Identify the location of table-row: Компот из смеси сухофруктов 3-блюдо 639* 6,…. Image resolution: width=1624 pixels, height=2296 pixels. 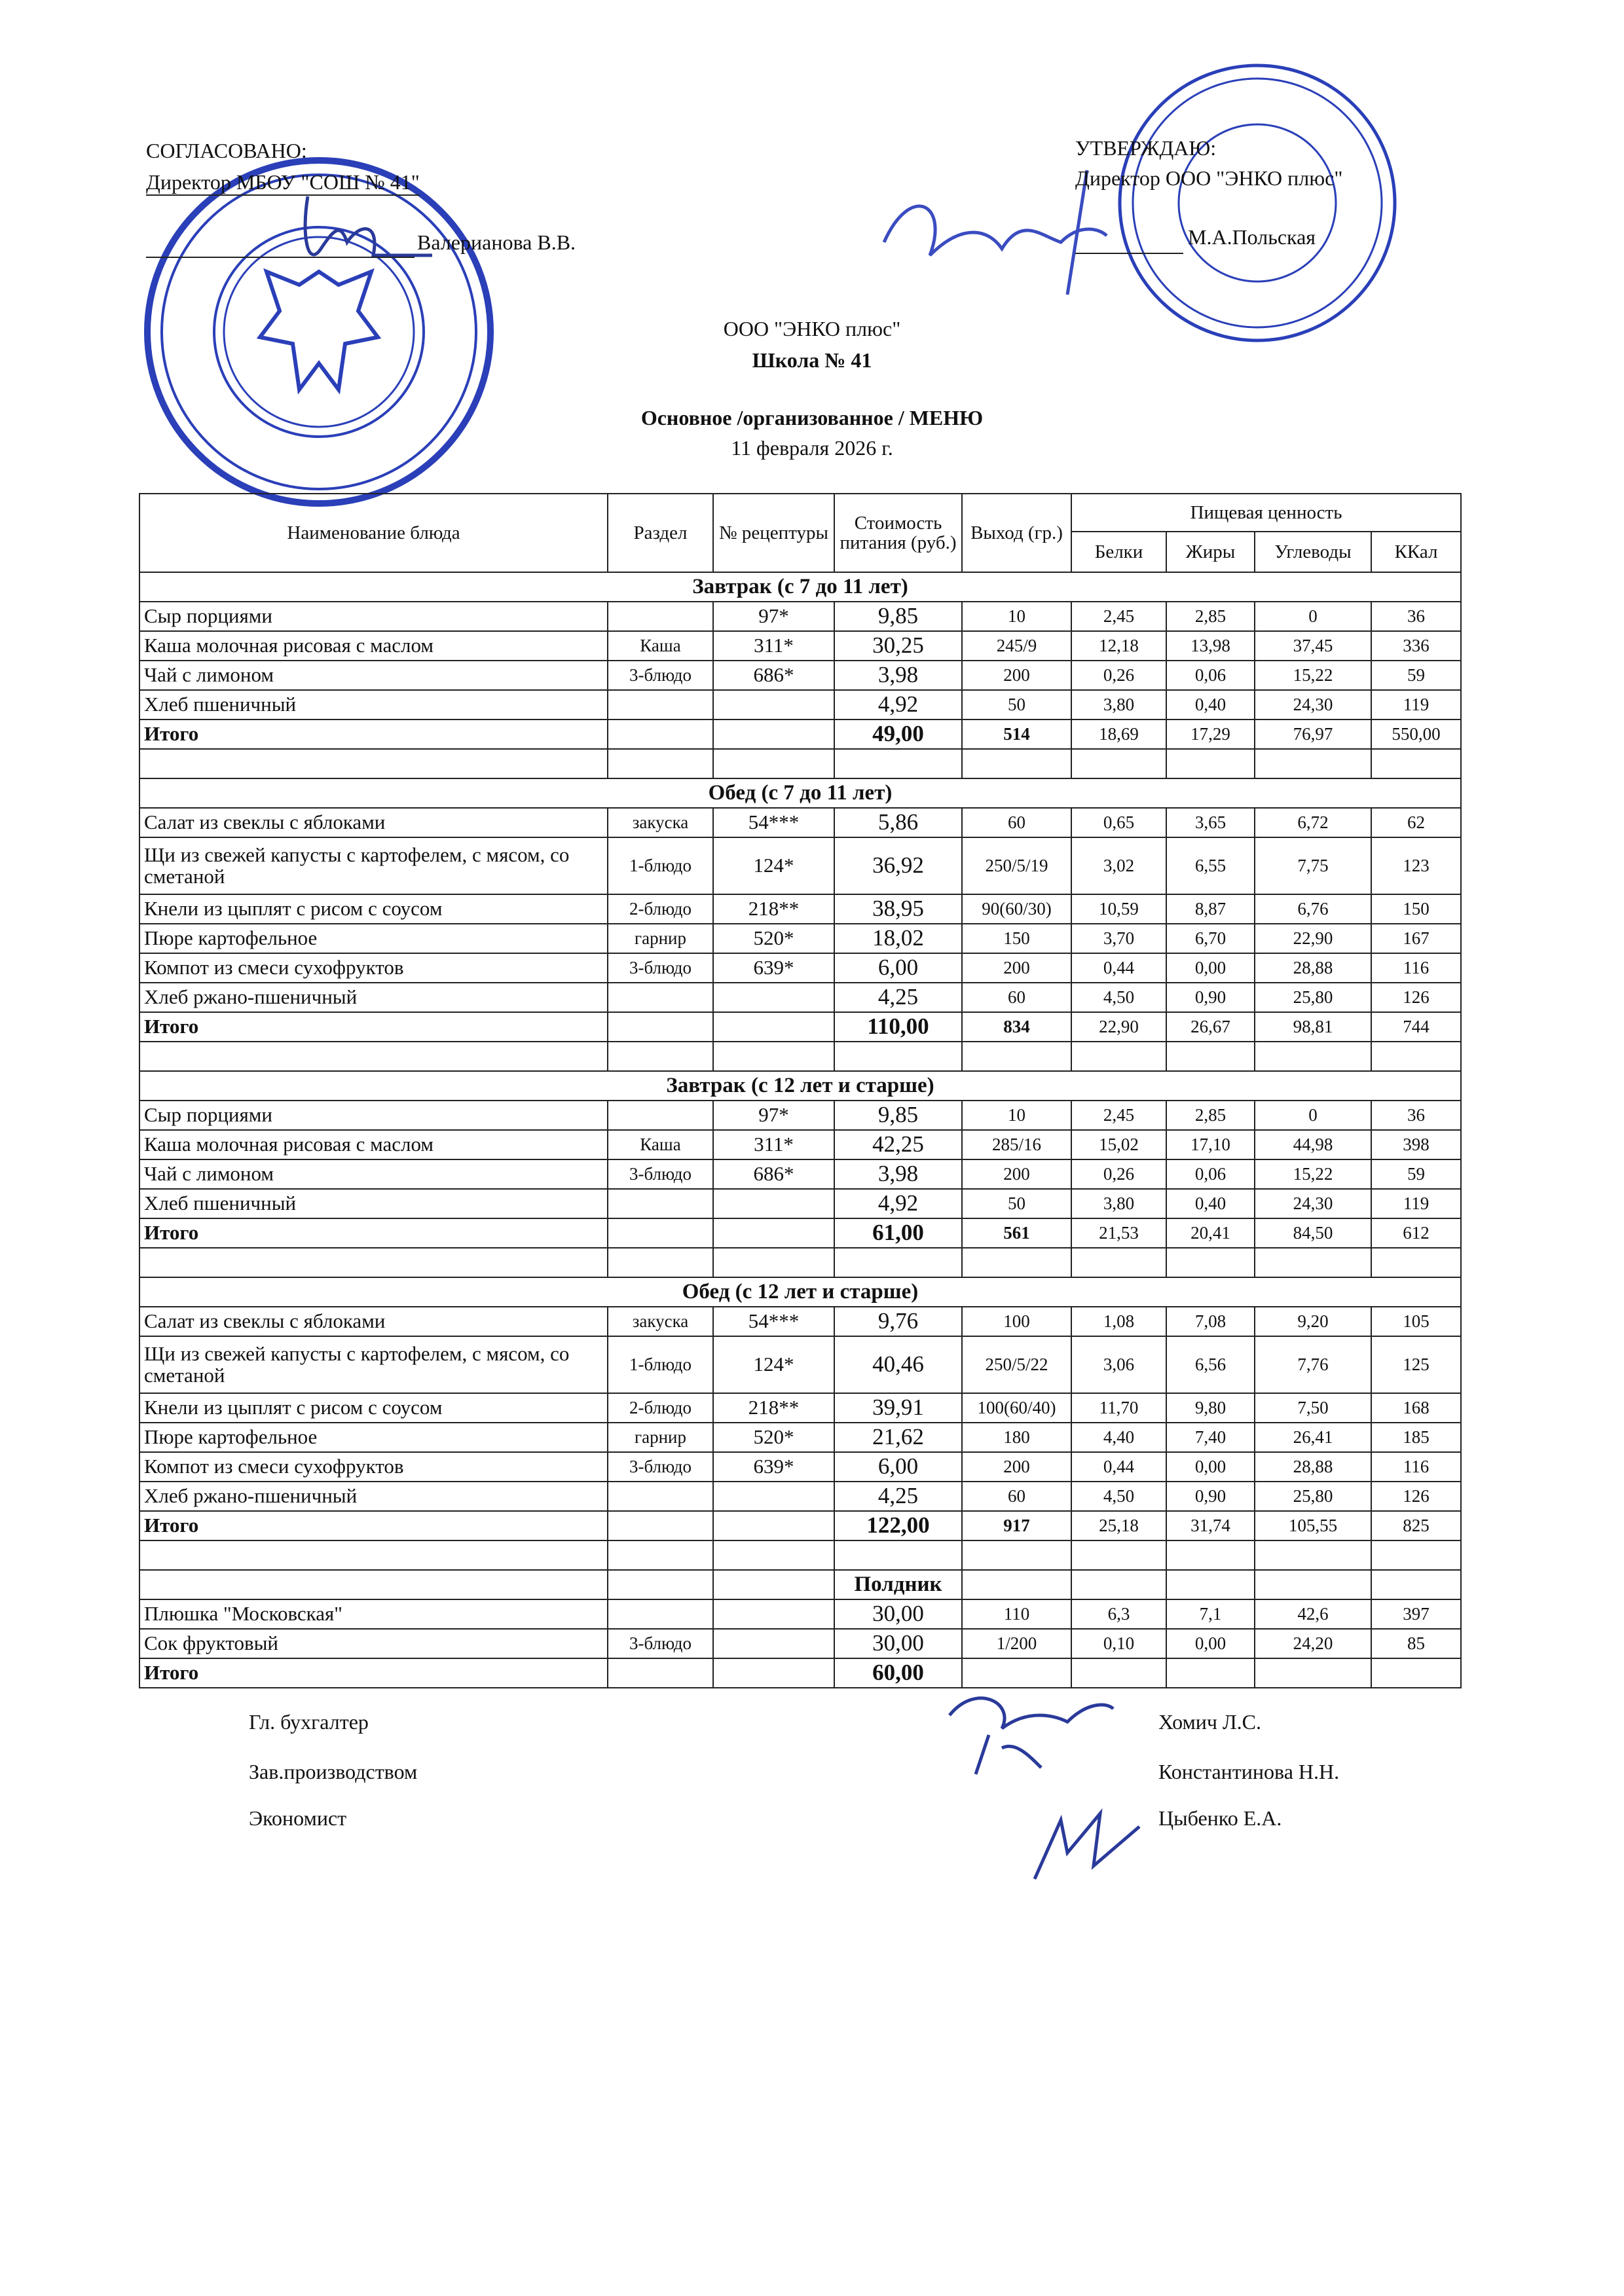
(800, 1466).